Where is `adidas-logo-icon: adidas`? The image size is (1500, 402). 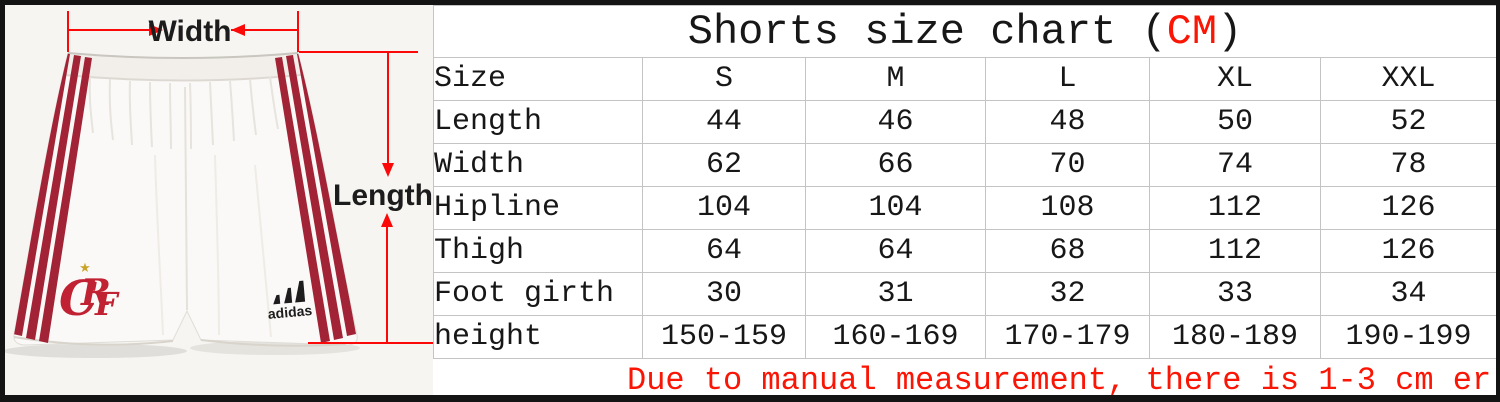
adidas-logo-icon: adidas is located at coordinates (290, 301).